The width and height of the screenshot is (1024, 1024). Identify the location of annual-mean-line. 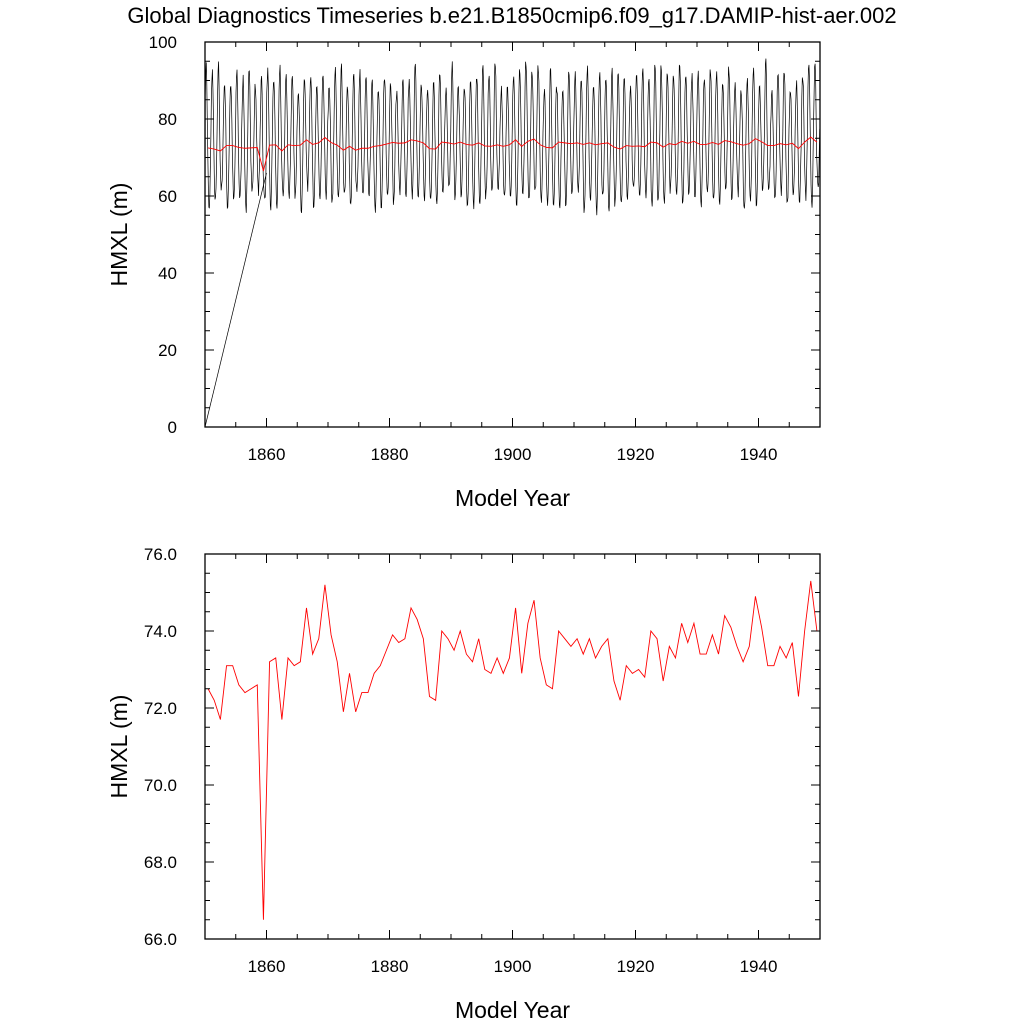
(512, 154).